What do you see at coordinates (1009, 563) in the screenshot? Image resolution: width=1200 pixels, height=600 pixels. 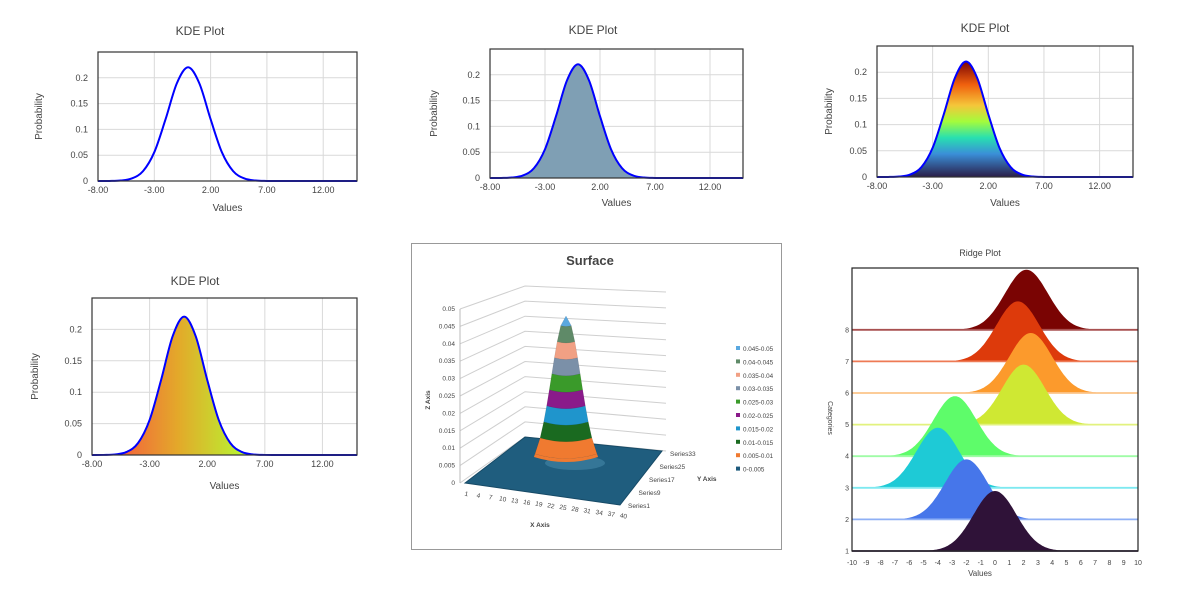 I see `x-tick-label: 1` at bounding box center [1009, 563].